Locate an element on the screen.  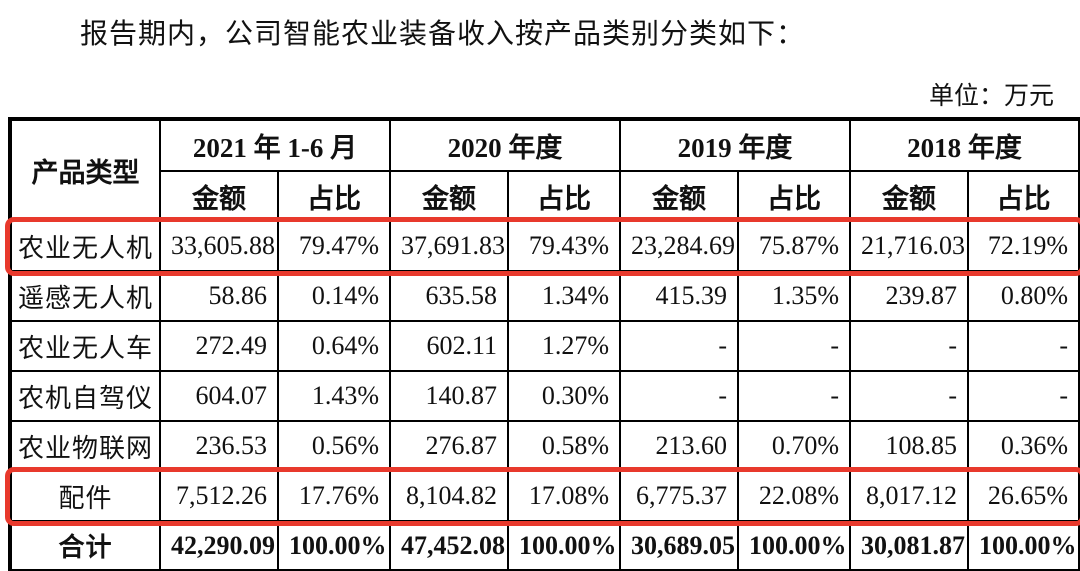
period-header-2018: 2018 年度 is located at coordinates (964, 145).